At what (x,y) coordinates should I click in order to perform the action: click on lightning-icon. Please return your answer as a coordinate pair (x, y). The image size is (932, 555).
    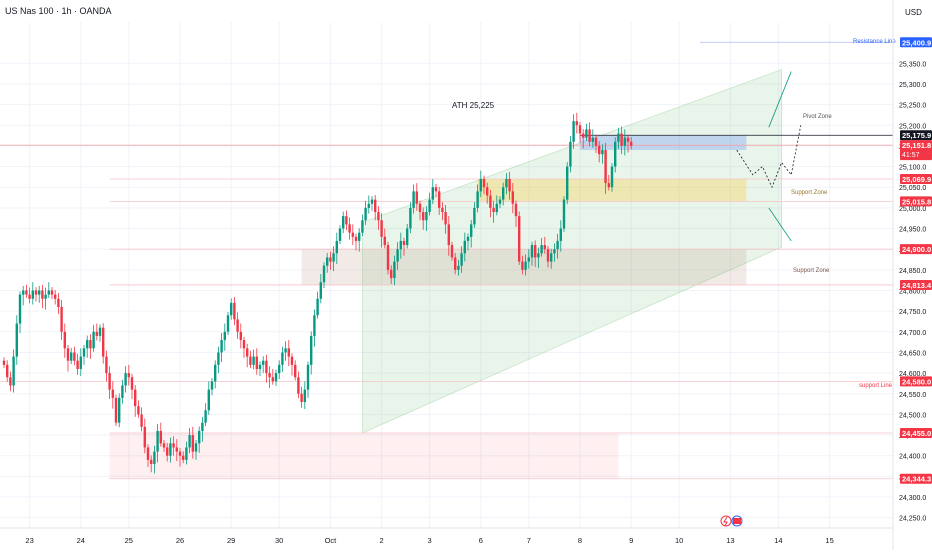
    Looking at the image, I should click on (726, 521).